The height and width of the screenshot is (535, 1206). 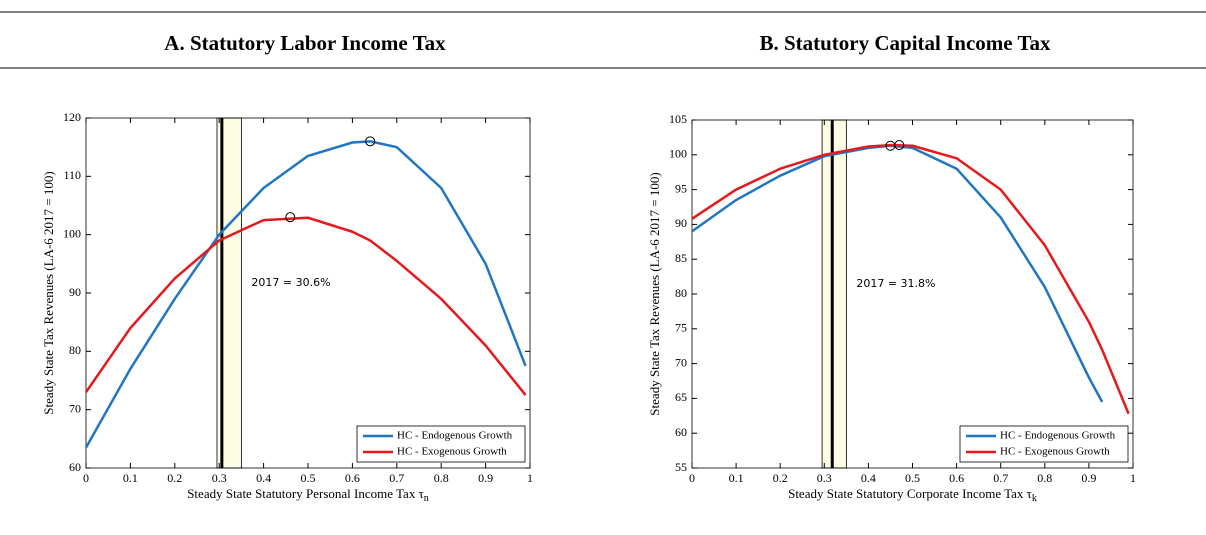 What do you see at coordinates (905, 43) in the screenshot?
I see `panel-title: B. Statutory Capital Income Tax` at bounding box center [905, 43].